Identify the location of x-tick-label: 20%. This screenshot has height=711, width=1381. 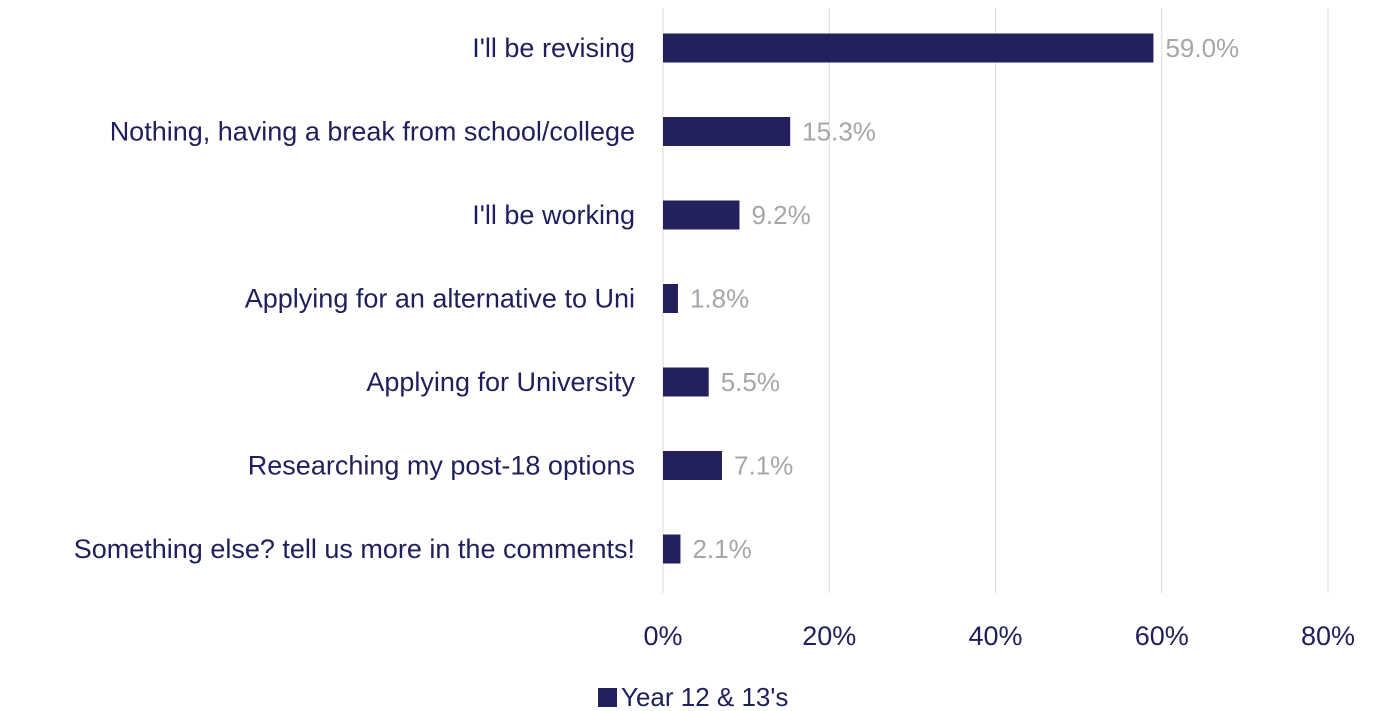
(829, 636).